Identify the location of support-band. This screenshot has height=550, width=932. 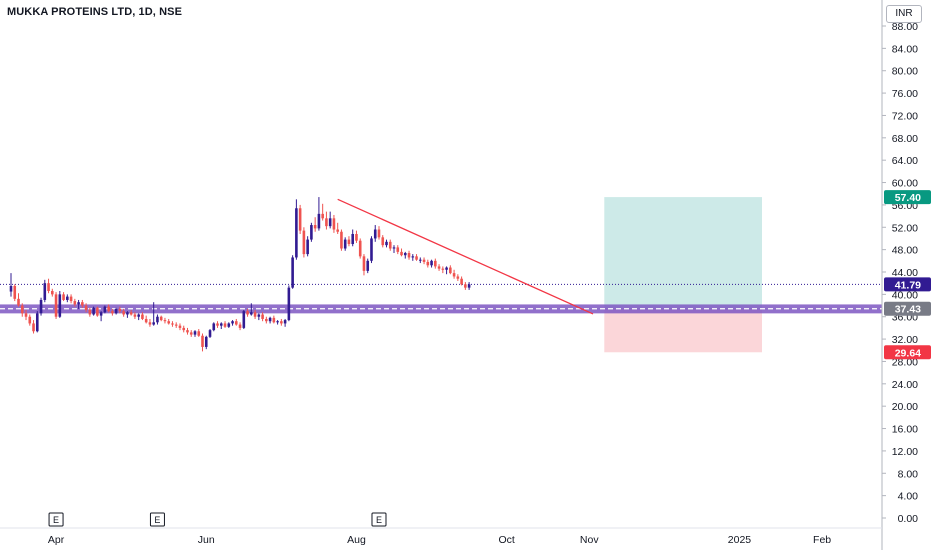
(441, 309).